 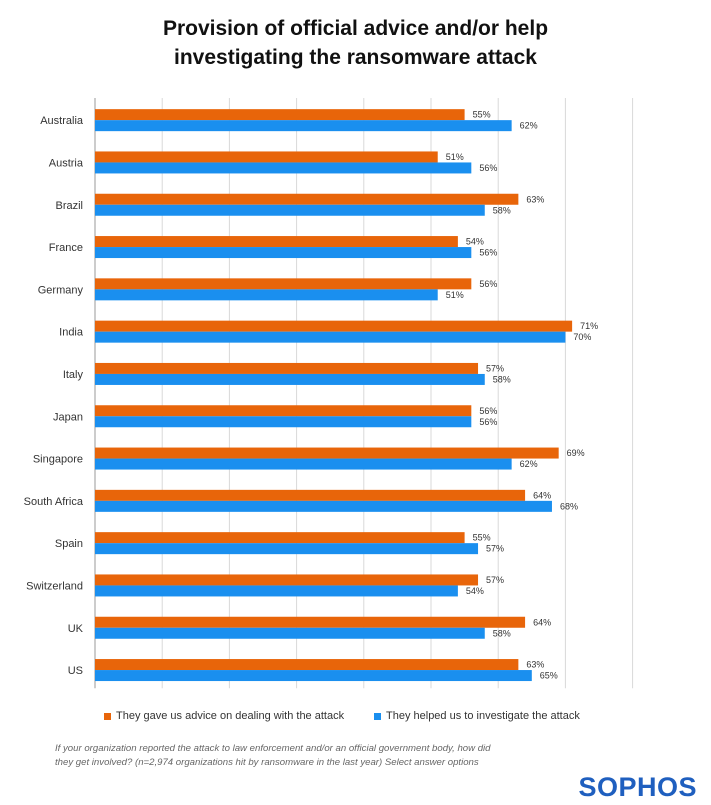 What do you see at coordinates (582, 337) in the screenshot?
I see `data-label: 70%` at bounding box center [582, 337].